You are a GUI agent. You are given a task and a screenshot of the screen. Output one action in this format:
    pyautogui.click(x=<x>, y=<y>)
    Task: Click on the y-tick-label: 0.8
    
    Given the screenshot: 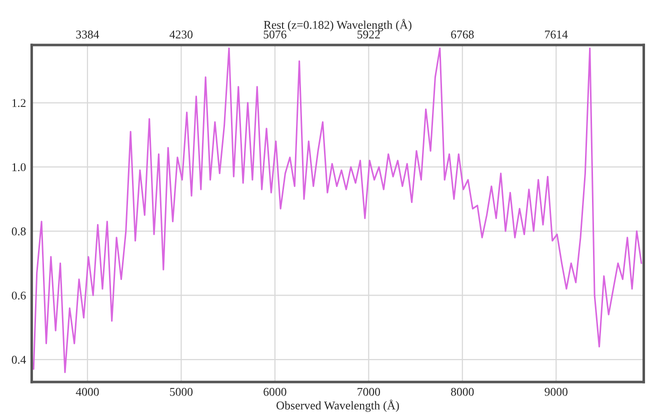 What is the action you would take?
    pyautogui.click(x=19, y=231)
    